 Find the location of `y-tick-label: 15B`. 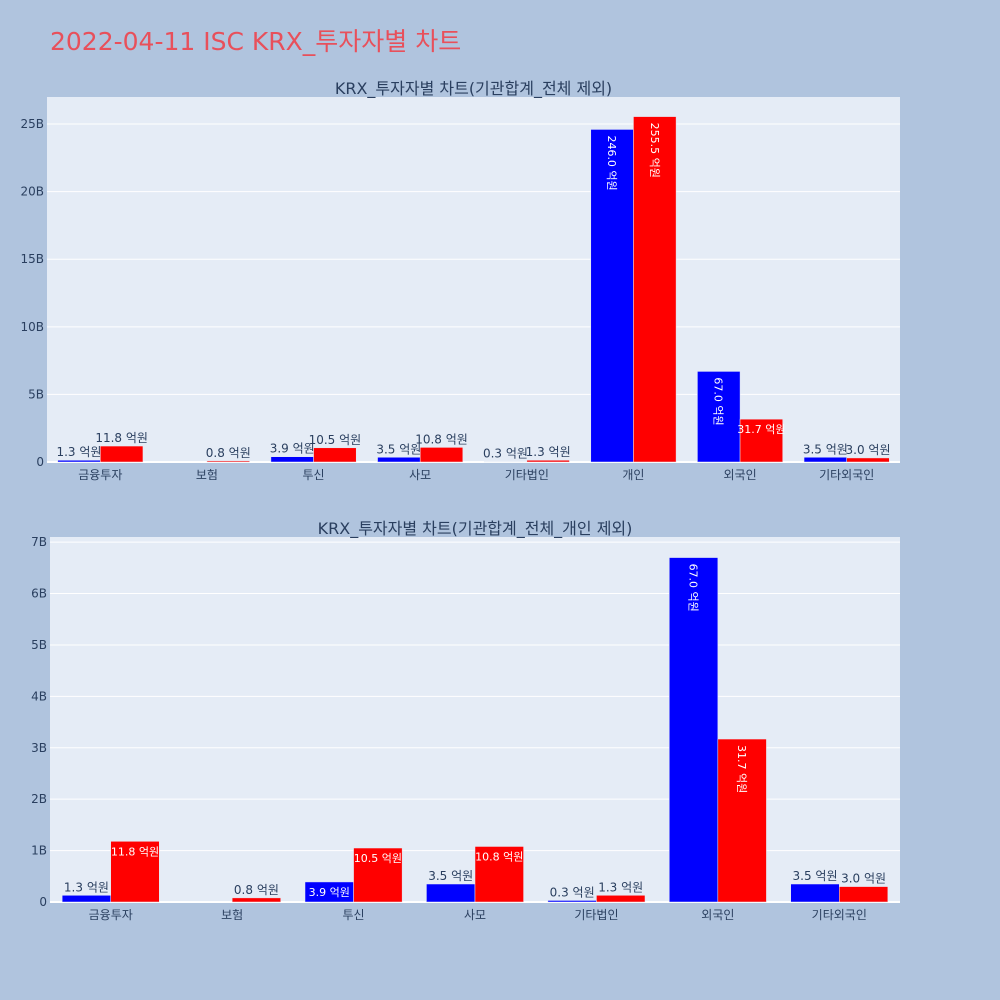

y-tick-label: 15B is located at coordinates (32, 259).